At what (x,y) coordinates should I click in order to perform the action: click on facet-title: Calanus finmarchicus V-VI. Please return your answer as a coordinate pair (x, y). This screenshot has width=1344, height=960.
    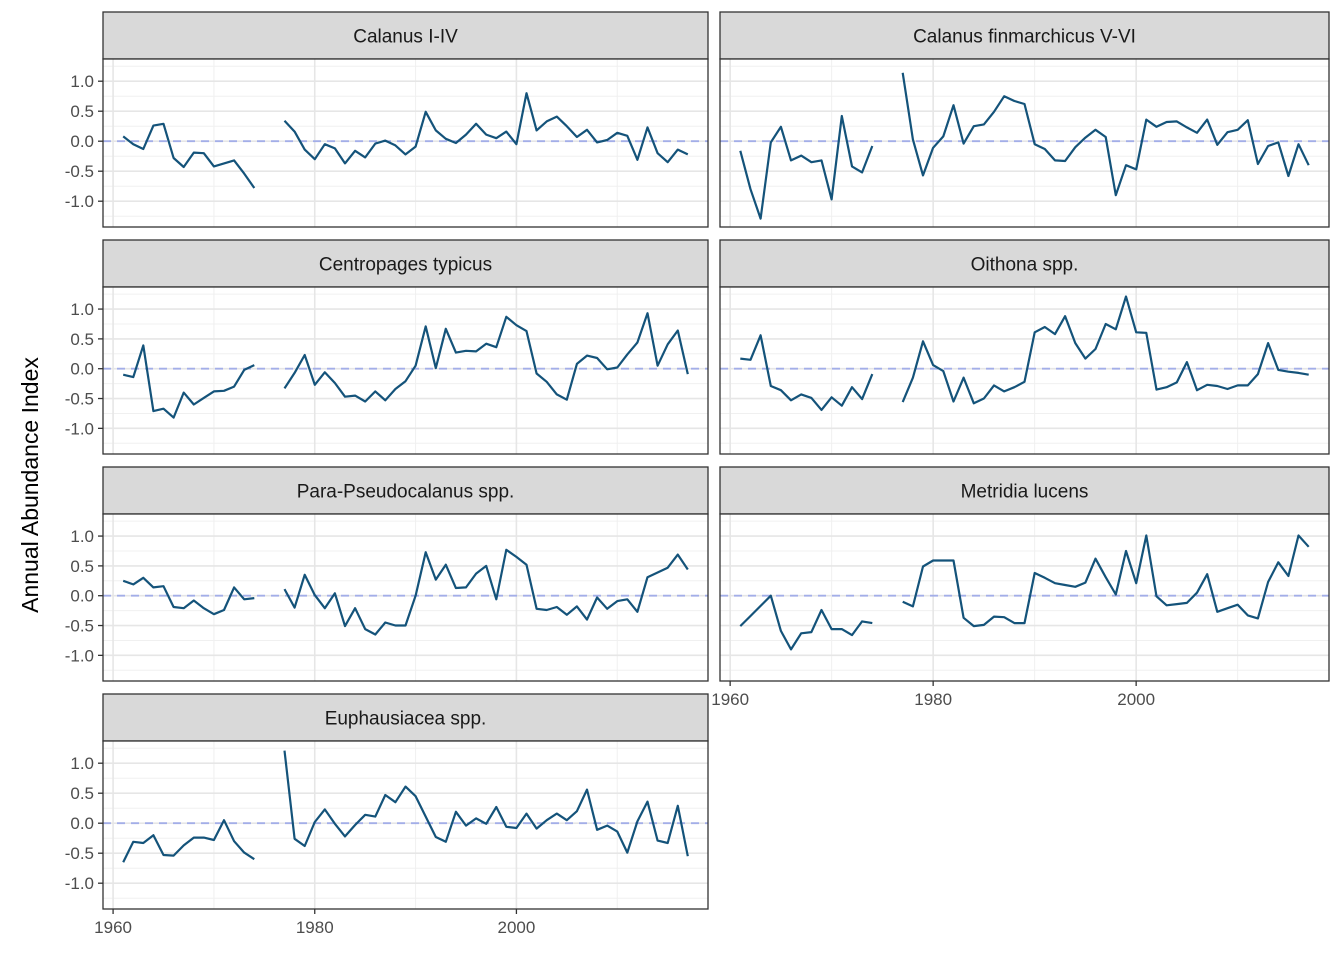
    Looking at the image, I should click on (1024, 37).